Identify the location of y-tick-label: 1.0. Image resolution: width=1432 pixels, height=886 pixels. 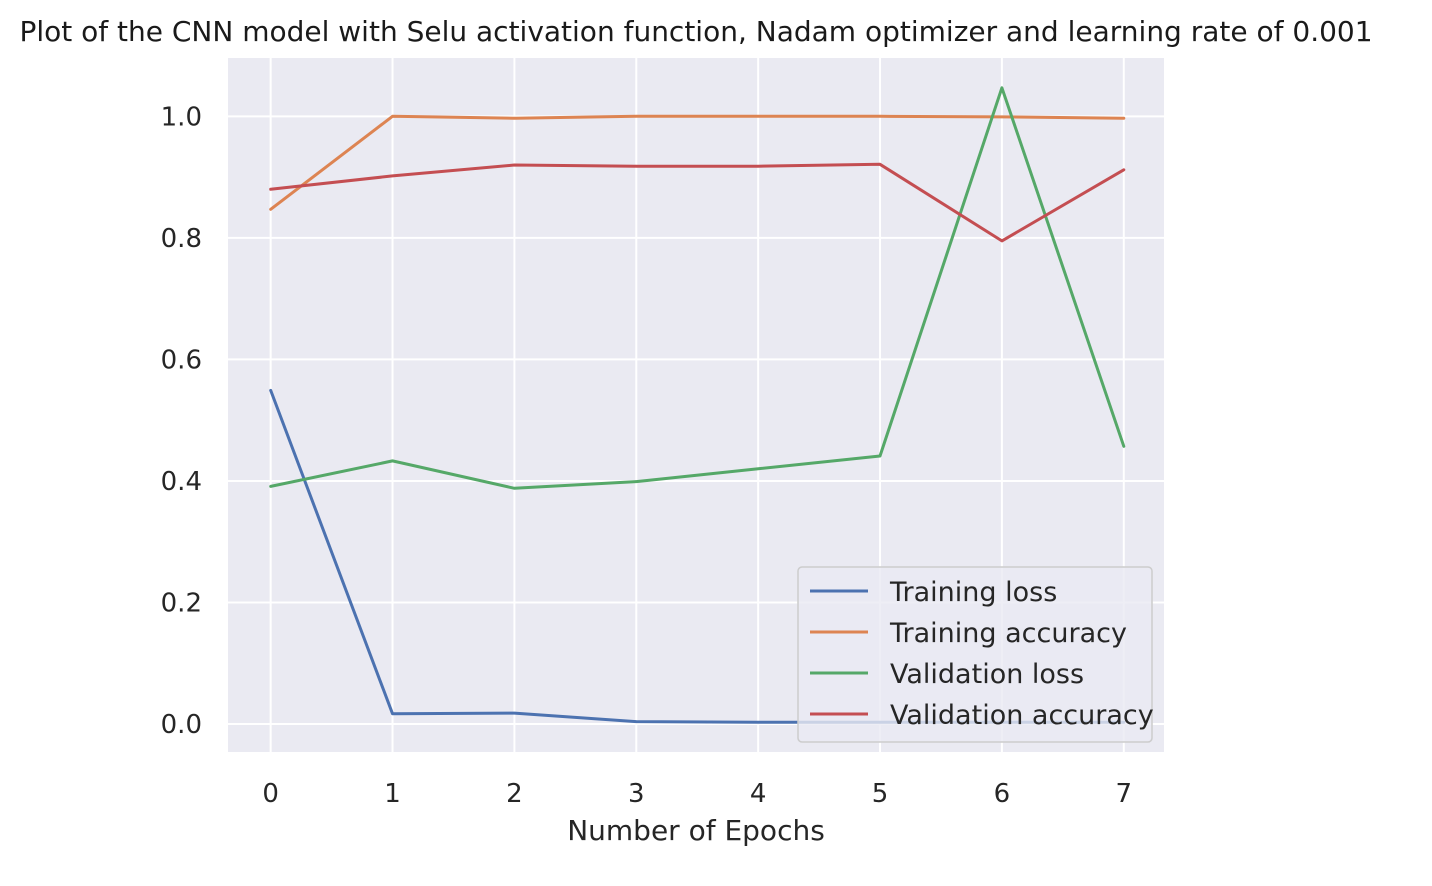
(181, 117).